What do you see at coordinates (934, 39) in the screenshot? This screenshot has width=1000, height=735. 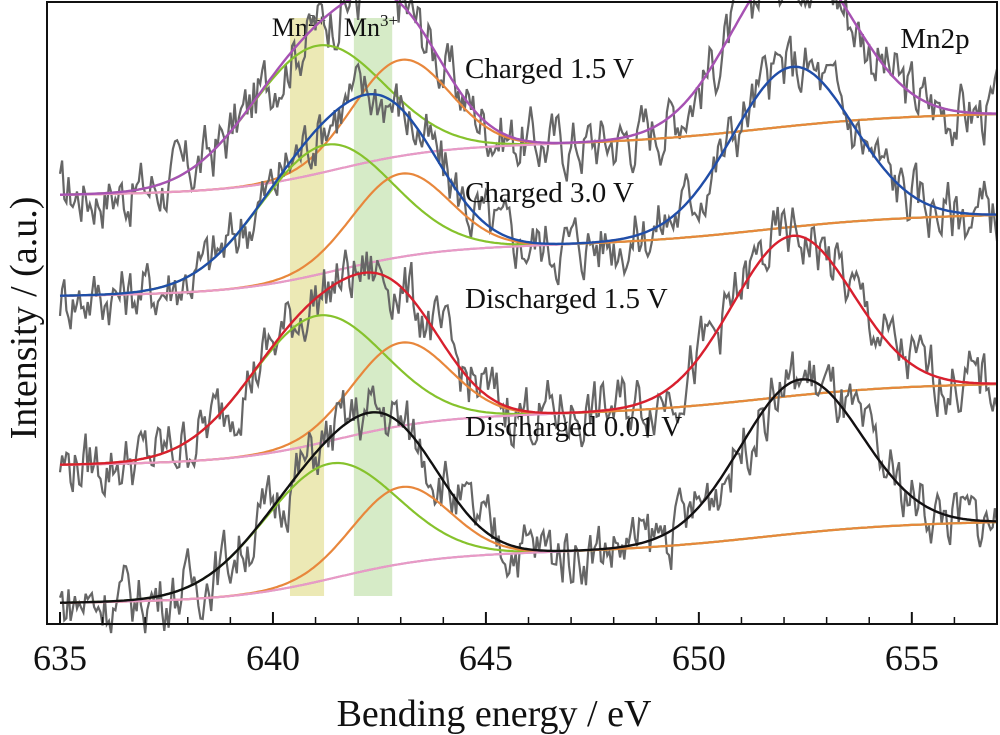 I see `panel-label: Mn2p` at bounding box center [934, 39].